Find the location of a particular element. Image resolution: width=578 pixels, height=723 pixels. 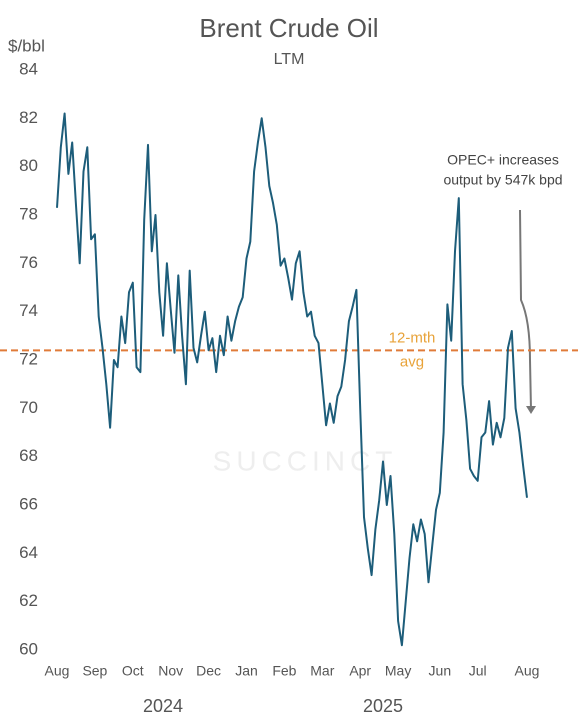

x-tick-label: Oct is located at coordinates (133, 671).